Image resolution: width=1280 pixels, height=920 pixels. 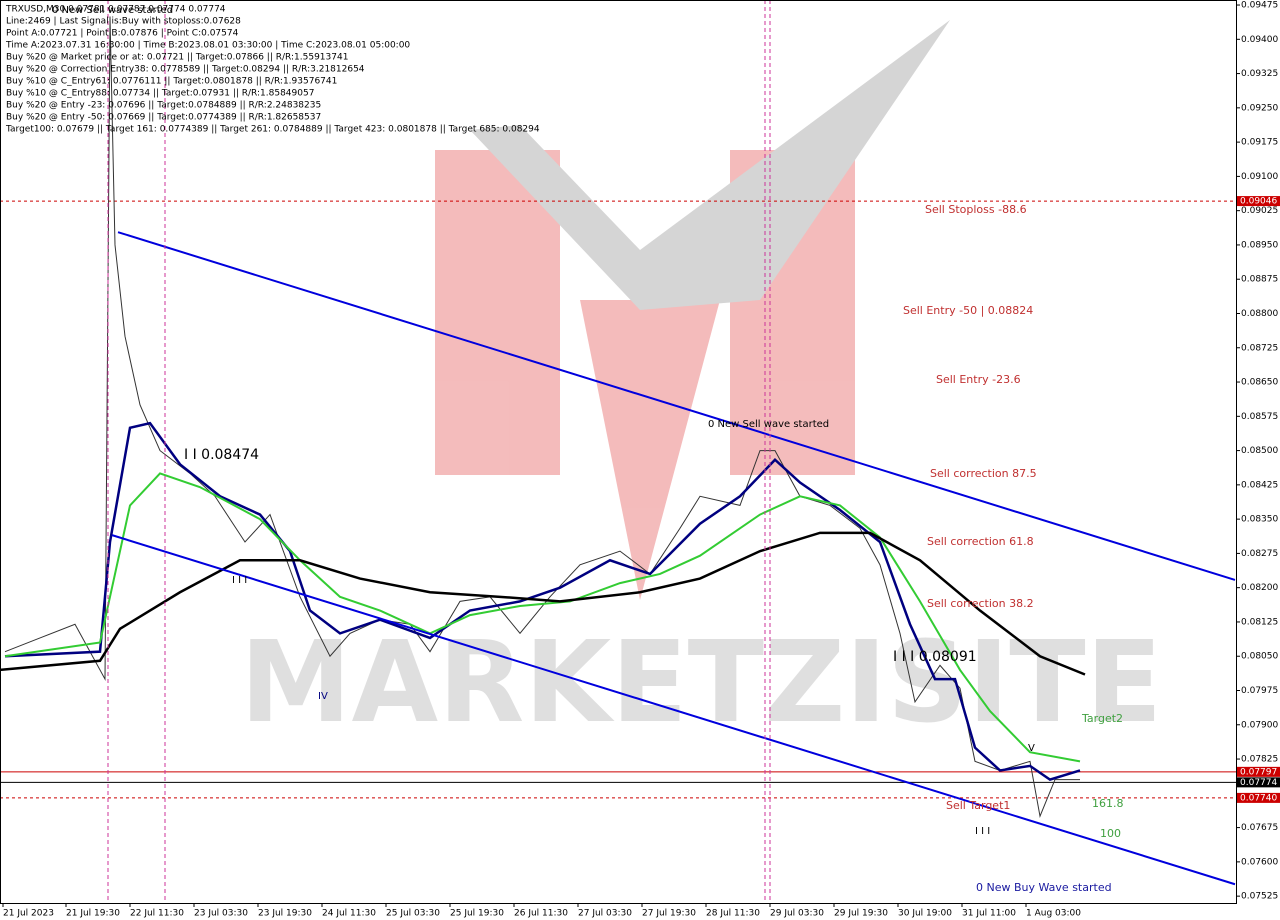 What do you see at coordinates (477, 914) in the screenshot?
I see `x-tick-label: 25 Jul 19:30` at bounding box center [477, 914].